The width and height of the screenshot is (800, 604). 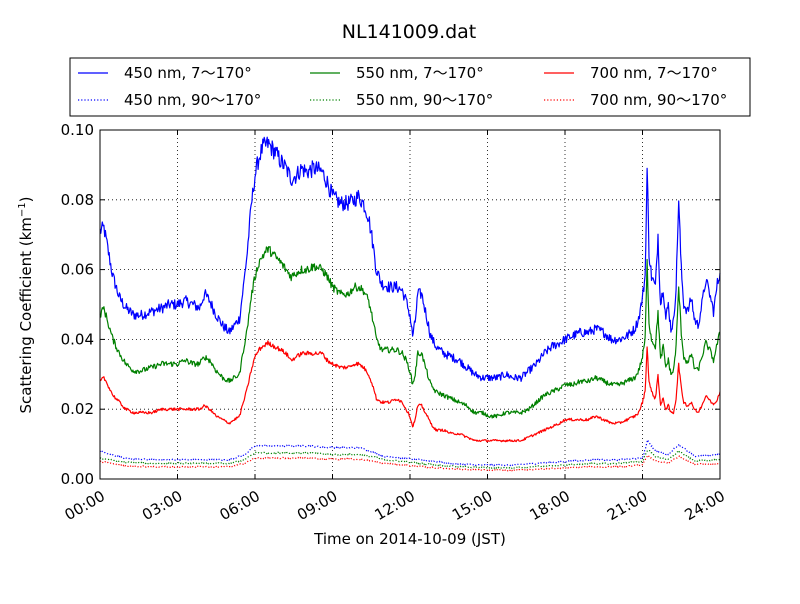 I want to click on y-axis-label-close: ), so click(x=26, y=199).